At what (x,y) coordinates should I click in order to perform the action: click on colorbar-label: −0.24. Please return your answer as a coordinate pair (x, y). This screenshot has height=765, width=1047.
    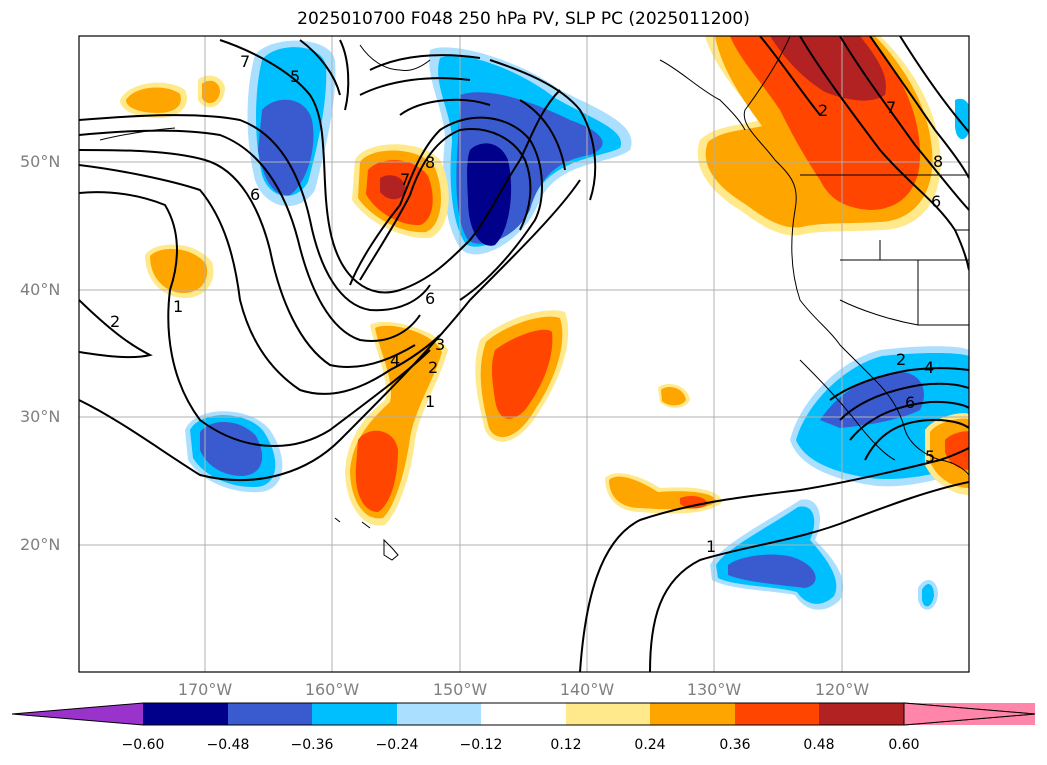
    Looking at the image, I should click on (397, 745).